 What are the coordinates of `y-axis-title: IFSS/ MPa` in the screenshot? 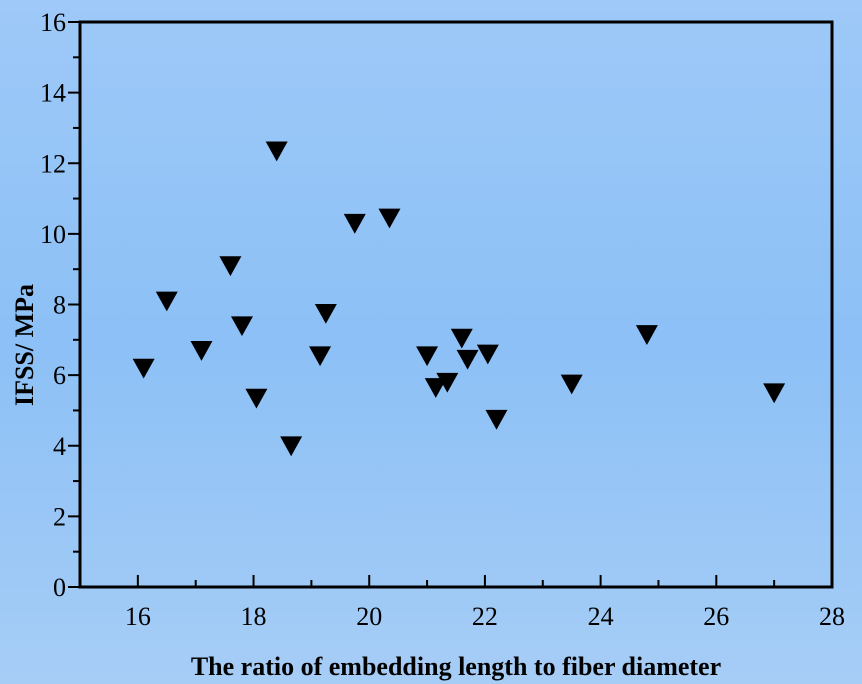 It's located at (24, 345).